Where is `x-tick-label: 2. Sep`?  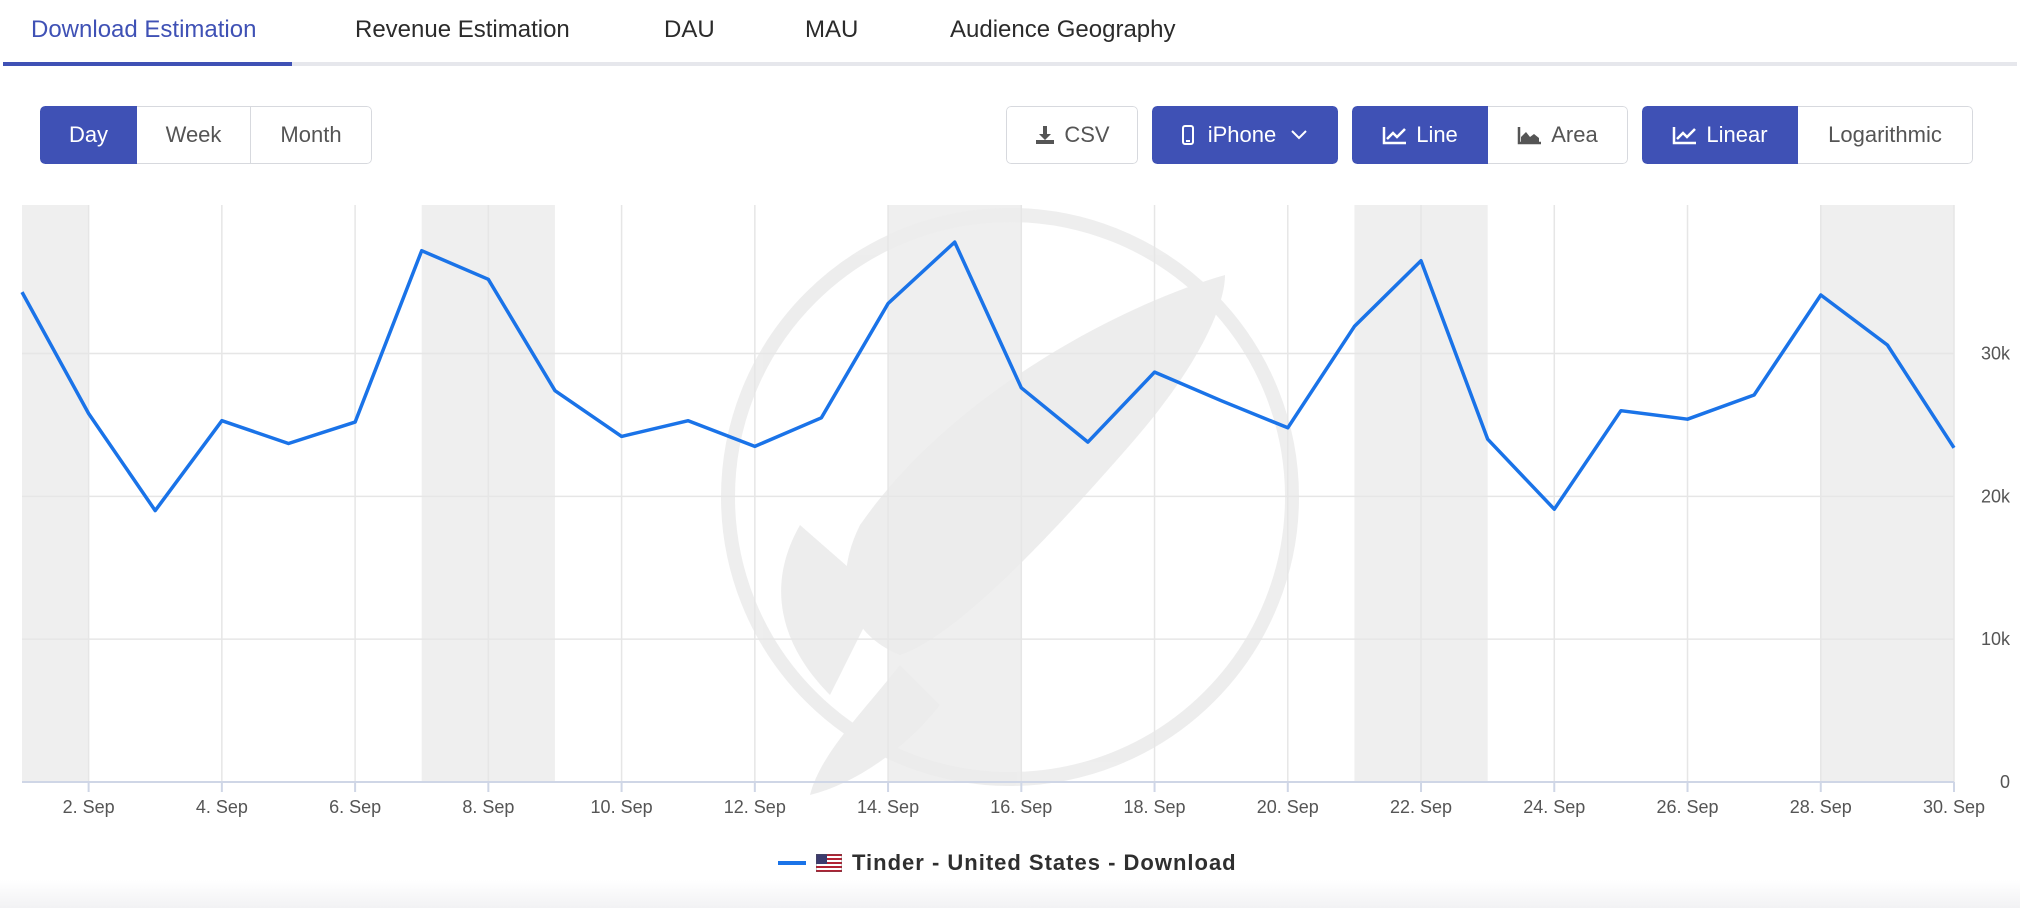 x-tick-label: 2. Sep is located at coordinates (89, 807).